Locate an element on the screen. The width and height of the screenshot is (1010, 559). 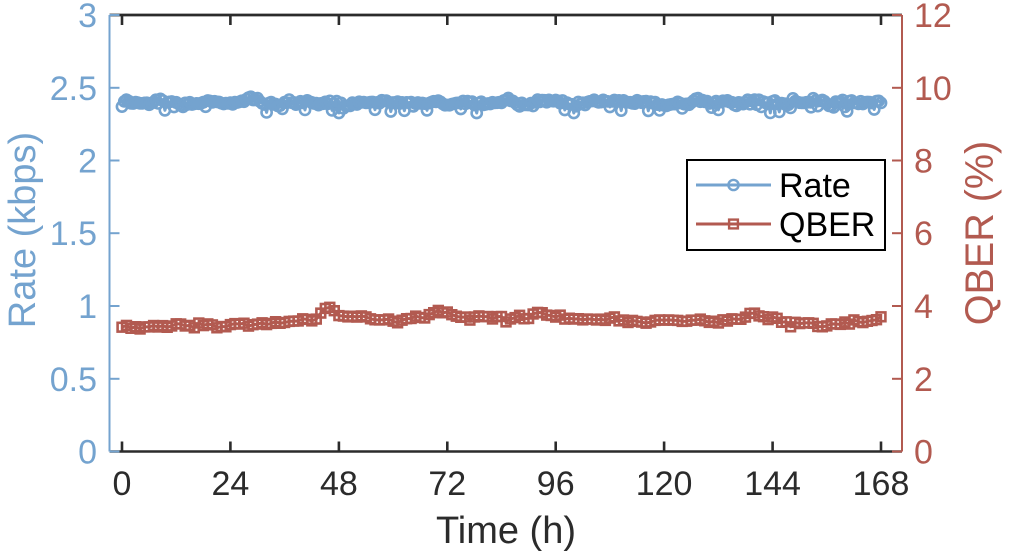
svg-text: Rate (kbps) is located at coordinates (23, 230).